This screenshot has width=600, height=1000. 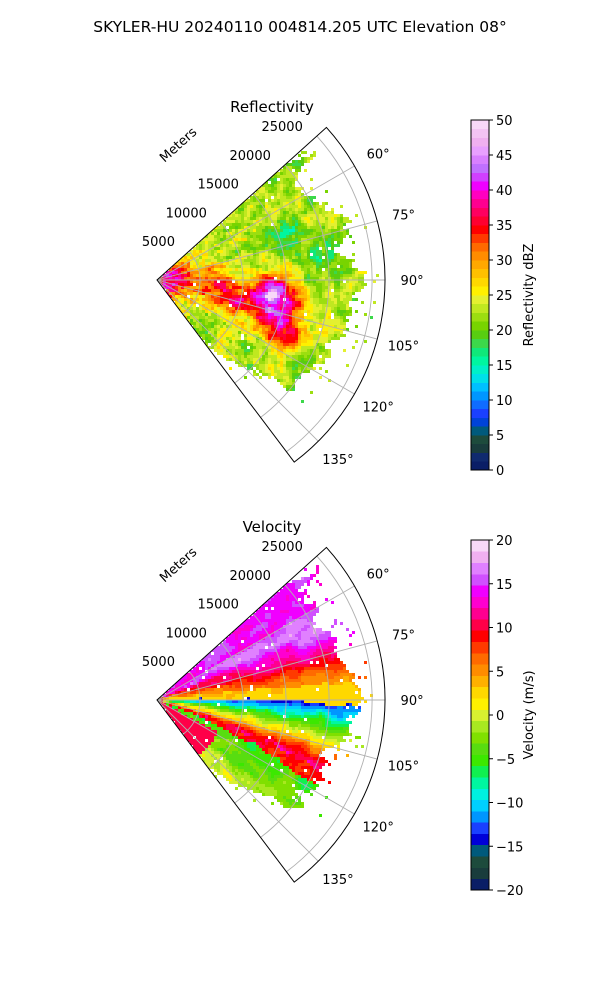 What do you see at coordinates (250, 156) in the screenshot?
I see `range-tick-label: 20000` at bounding box center [250, 156].